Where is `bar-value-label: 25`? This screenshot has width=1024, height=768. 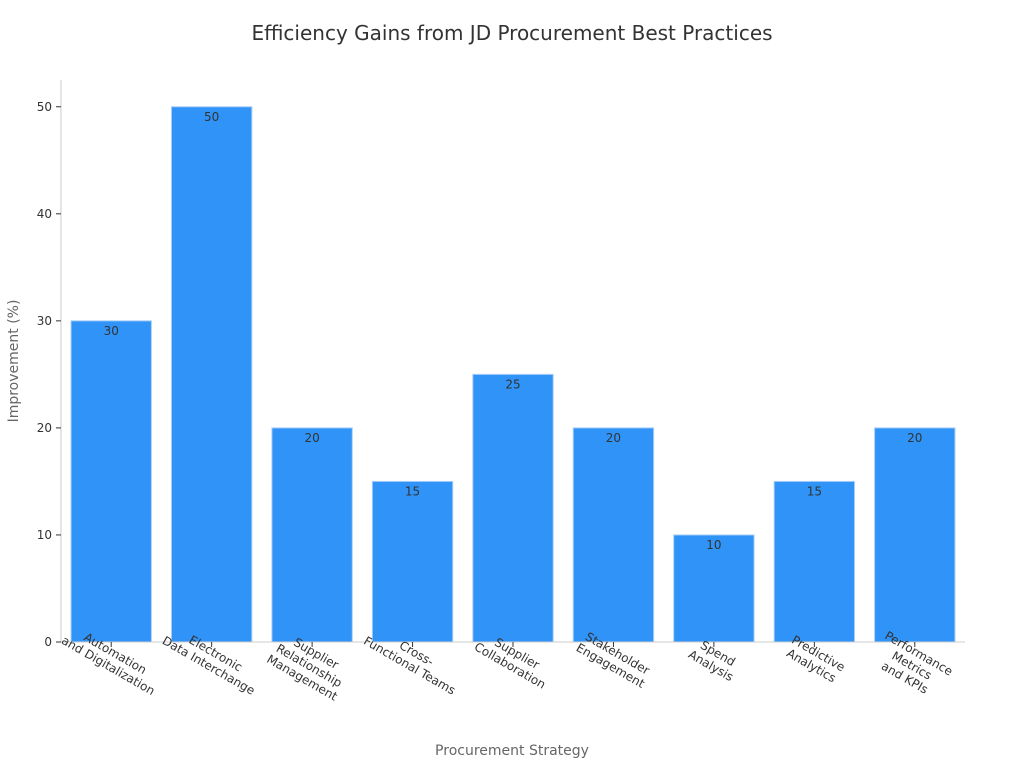
bar-value-label: 25 is located at coordinates (512, 384).